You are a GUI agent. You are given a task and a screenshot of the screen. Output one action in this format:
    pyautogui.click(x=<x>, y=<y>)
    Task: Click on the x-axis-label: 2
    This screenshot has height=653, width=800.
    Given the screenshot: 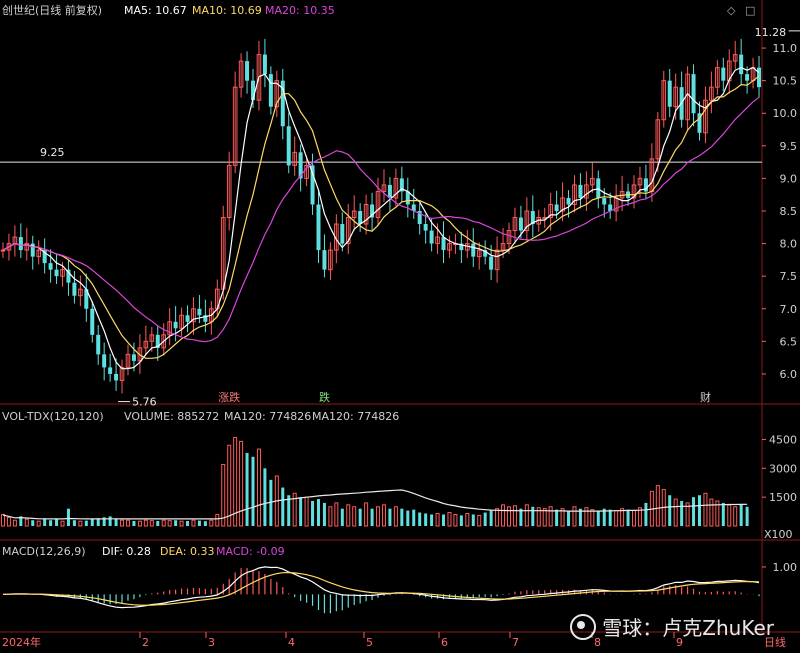 What is the action you would take?
    pyautogui.click(x=145, y=642)
    